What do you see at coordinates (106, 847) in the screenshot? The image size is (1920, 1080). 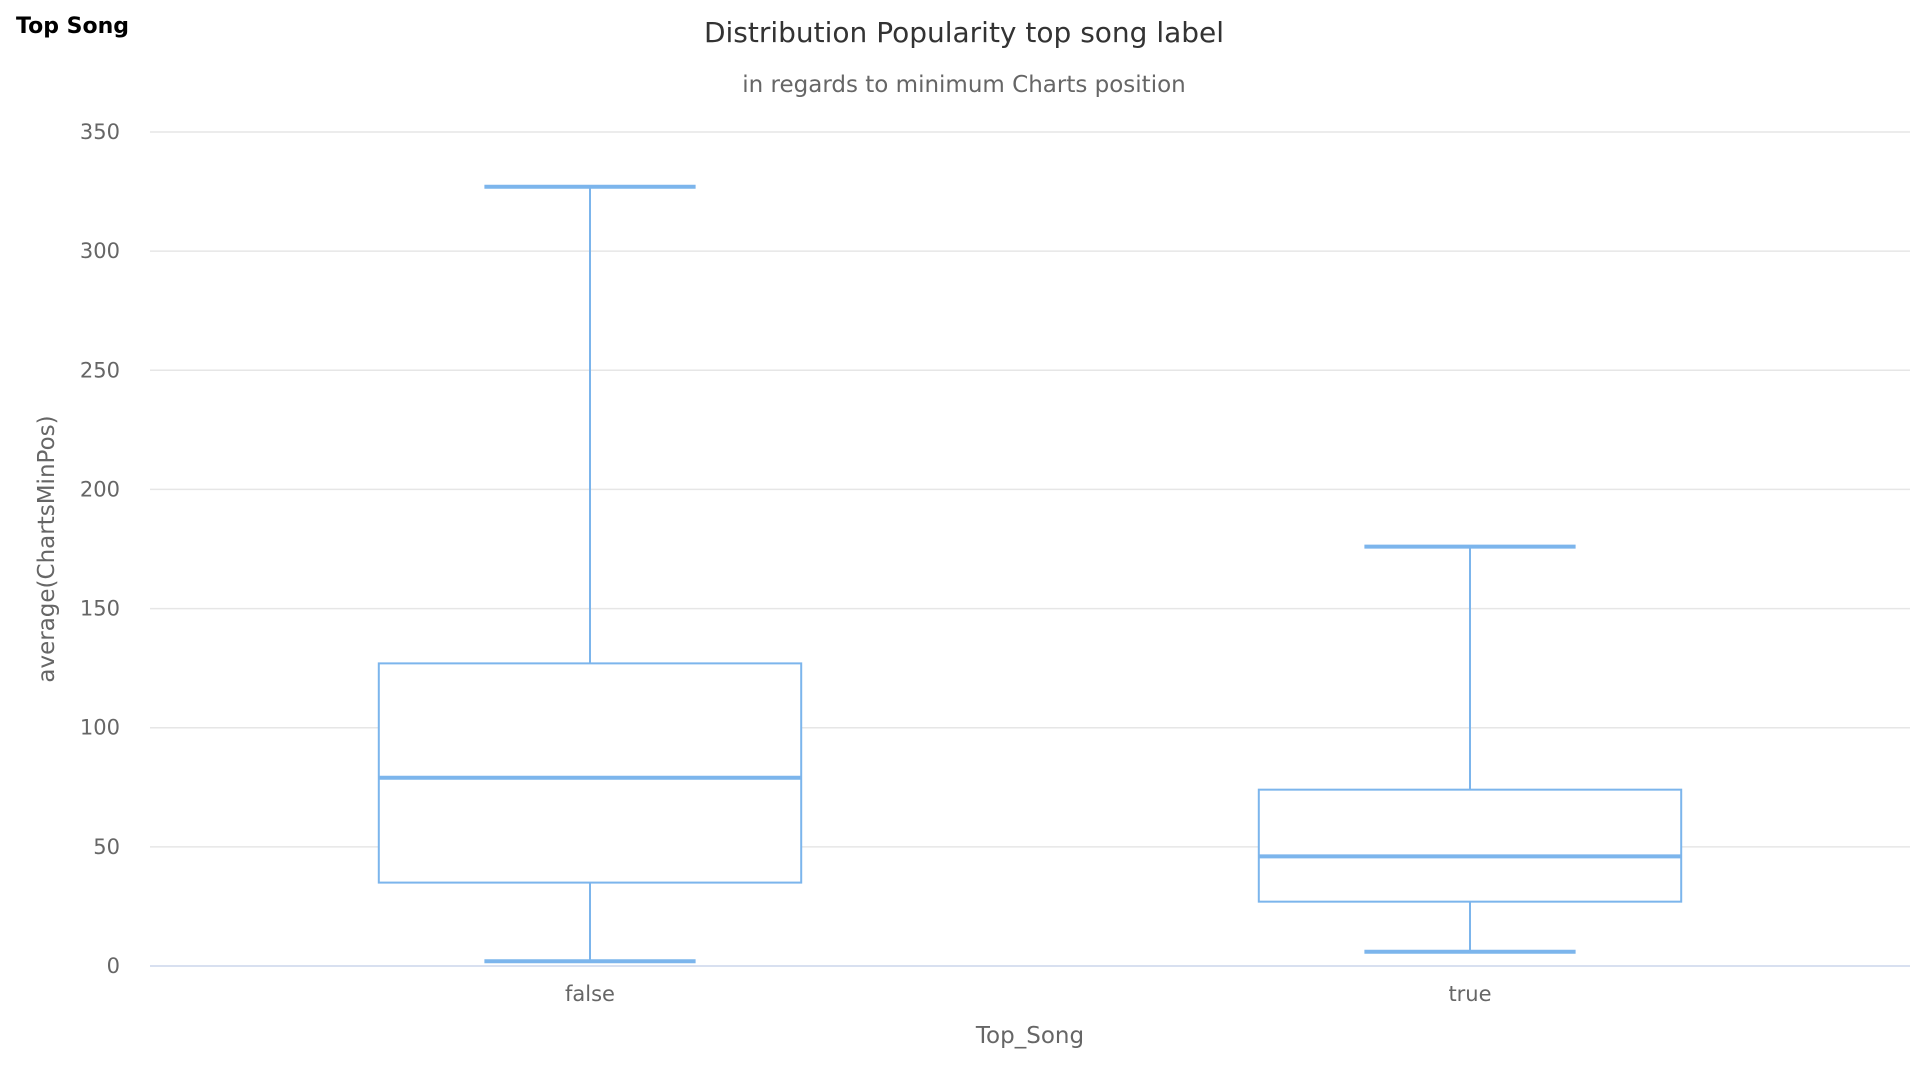 I see `y-tick-label: 50` at bounding box center [106, 847].